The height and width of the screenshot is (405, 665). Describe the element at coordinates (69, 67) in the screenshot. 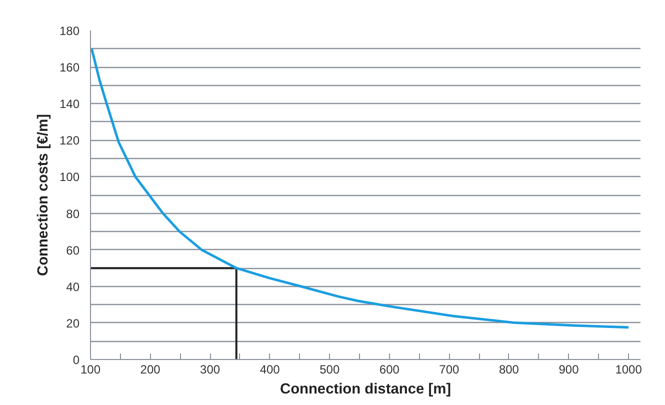

I see `y-tick-label: 160` at that location.